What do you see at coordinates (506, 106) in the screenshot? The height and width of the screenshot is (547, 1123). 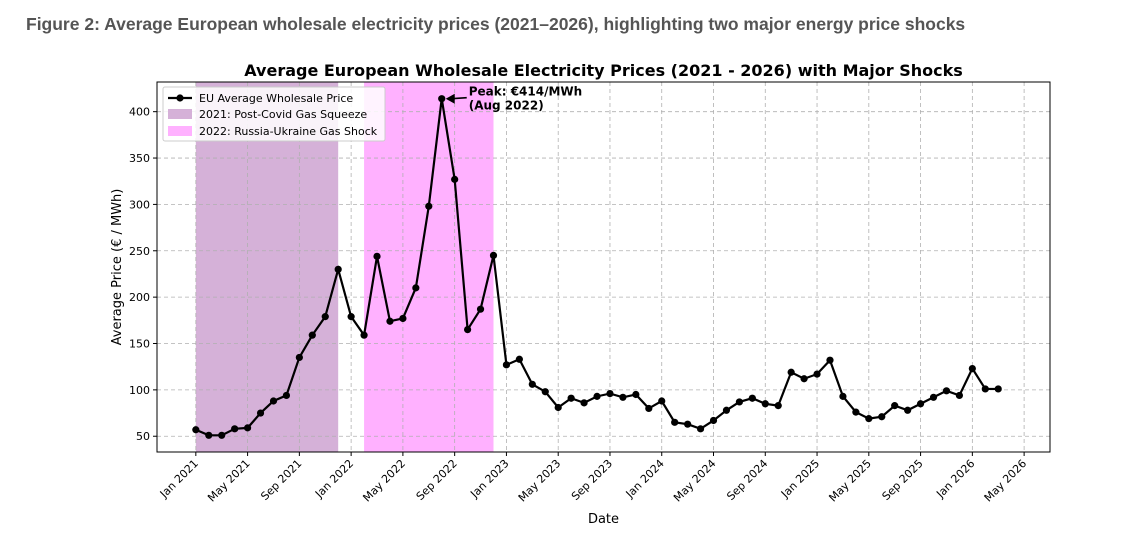 I see `annotation-line-2: (Aug 2022)` at bounding box center [506, 106].